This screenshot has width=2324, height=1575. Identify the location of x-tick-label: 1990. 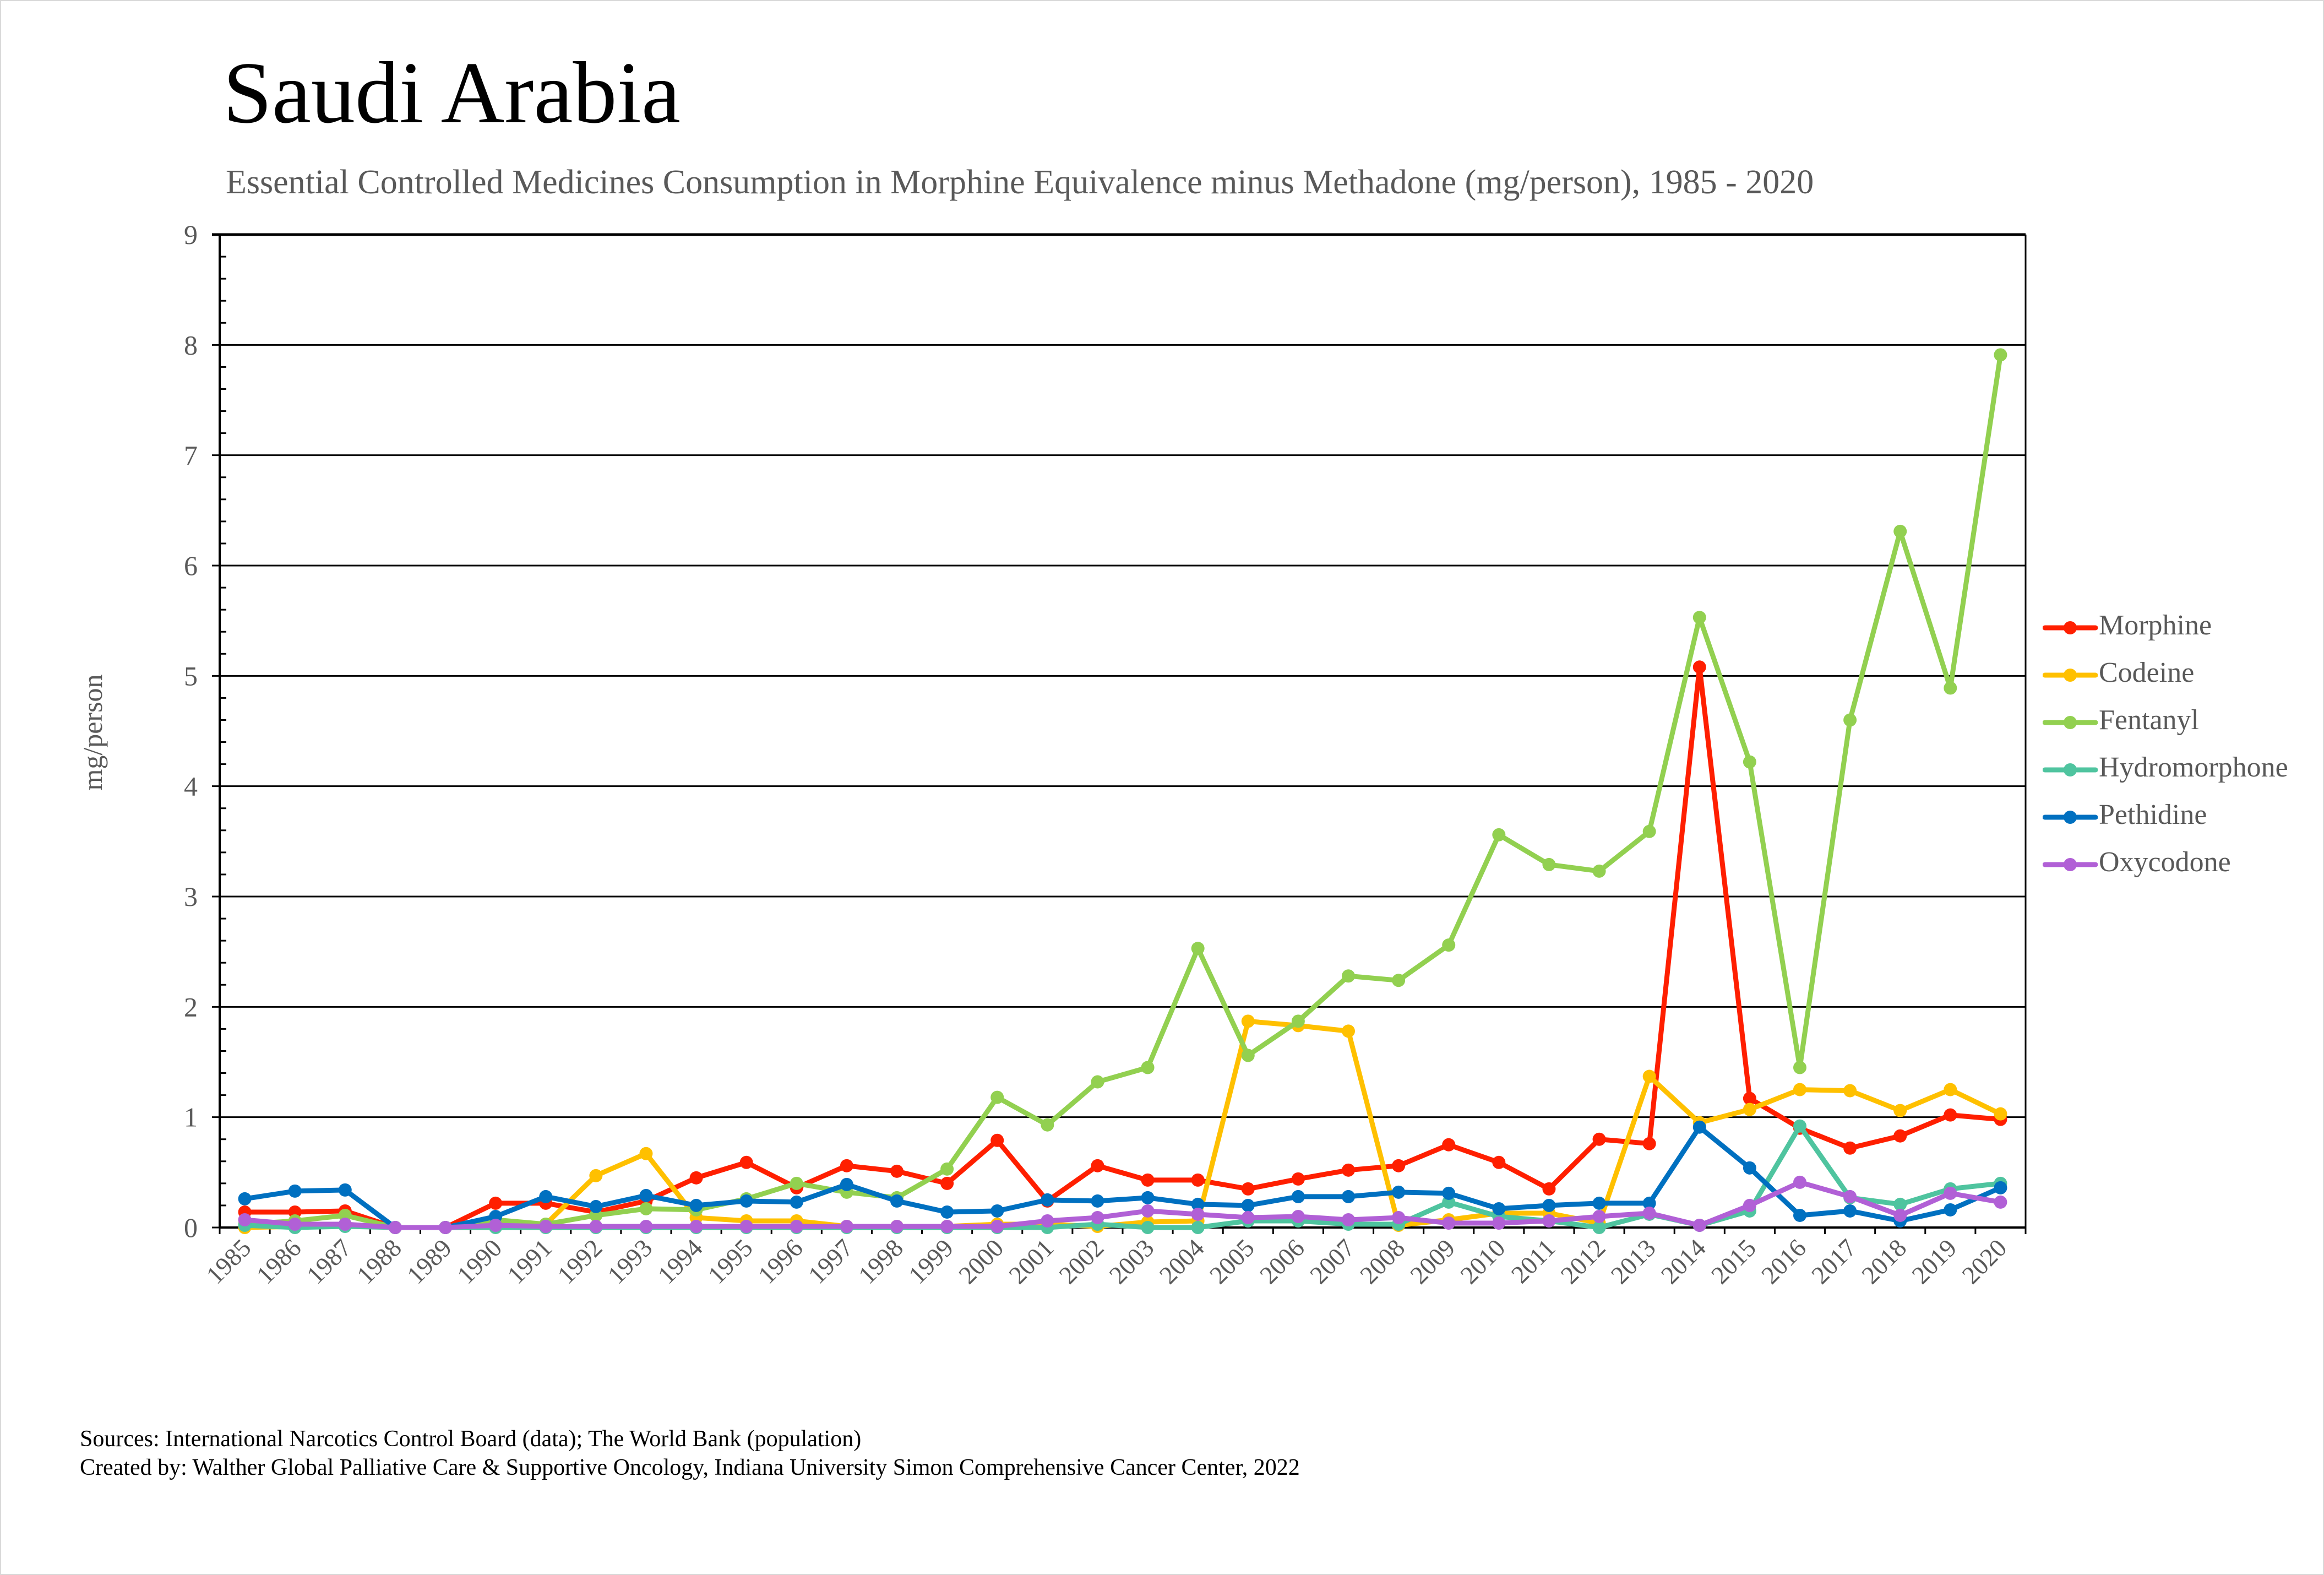
(479, 1261).